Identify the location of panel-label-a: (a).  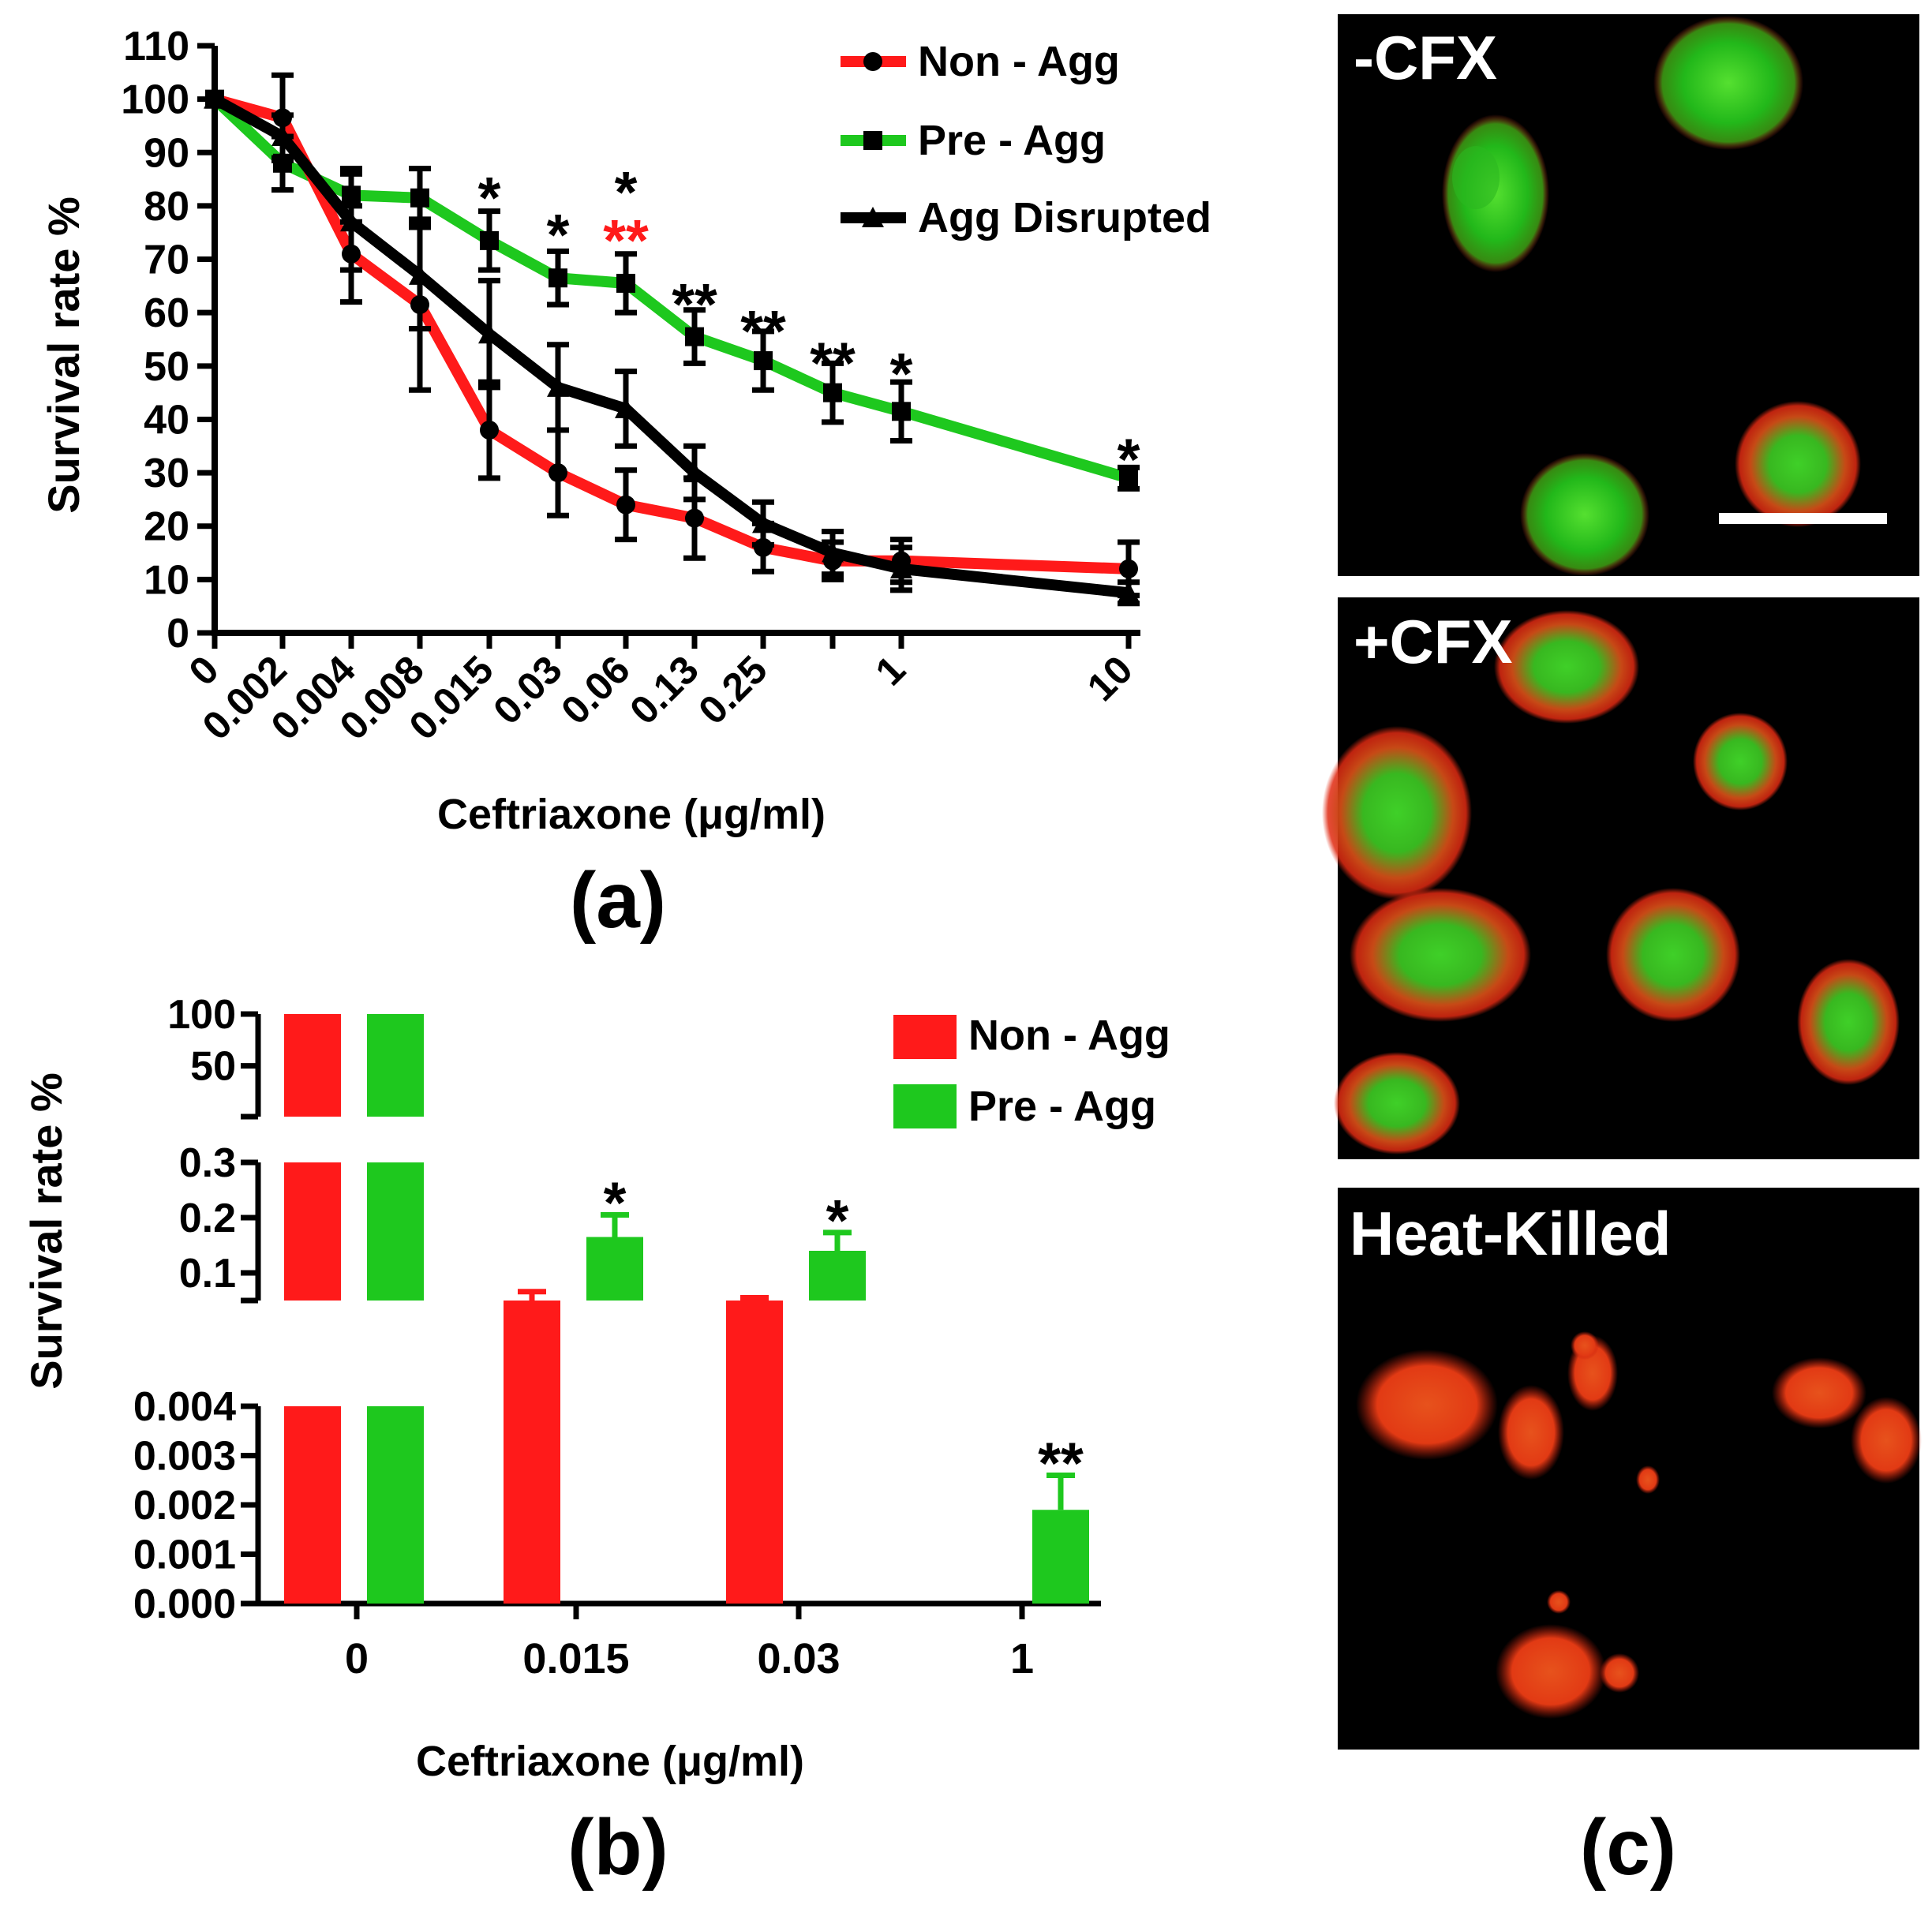
(618, 900).